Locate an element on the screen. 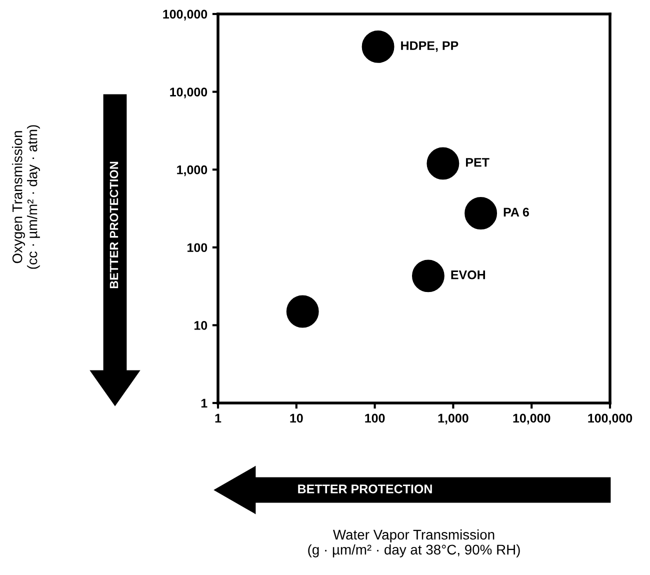 Image resolution: width=650 pixels, height=575 pixels. y-tick-label: 1,000 is located at coordinates (192, 170).